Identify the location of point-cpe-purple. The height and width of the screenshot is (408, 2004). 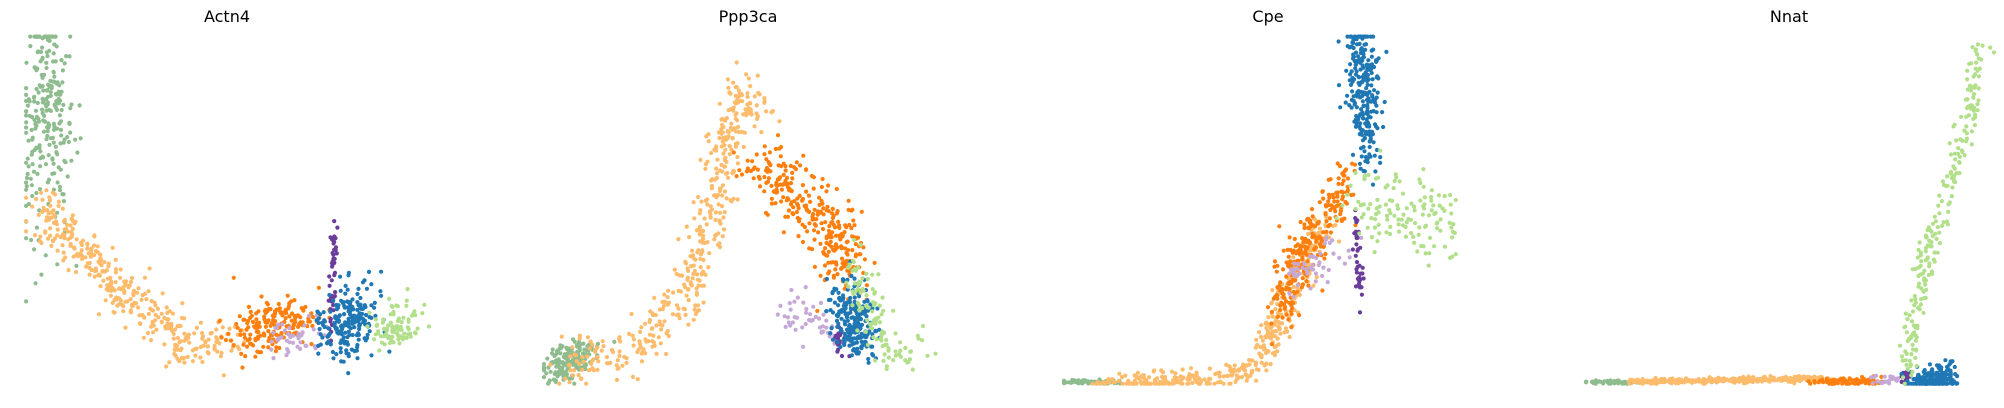
(1356, 244).